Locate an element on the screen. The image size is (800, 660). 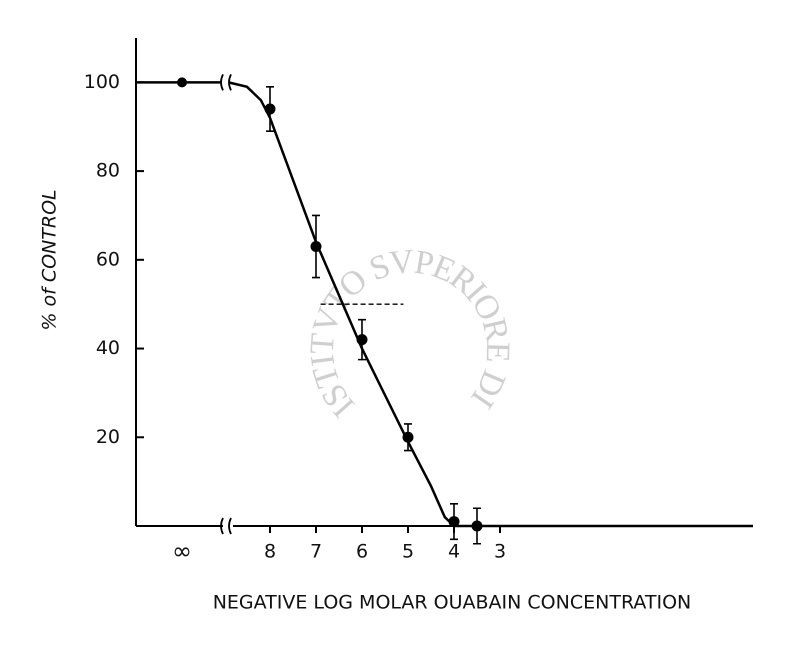
y-tick-label: 100 is located at coordinates (102, 82).